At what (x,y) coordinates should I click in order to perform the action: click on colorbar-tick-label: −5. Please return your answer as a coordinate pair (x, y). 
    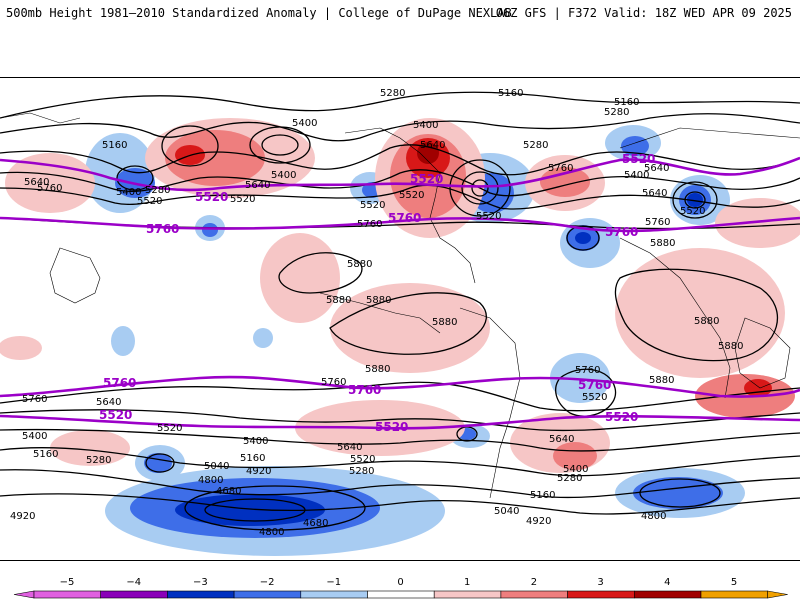
    Looking at the image, I should click on (67, 582).